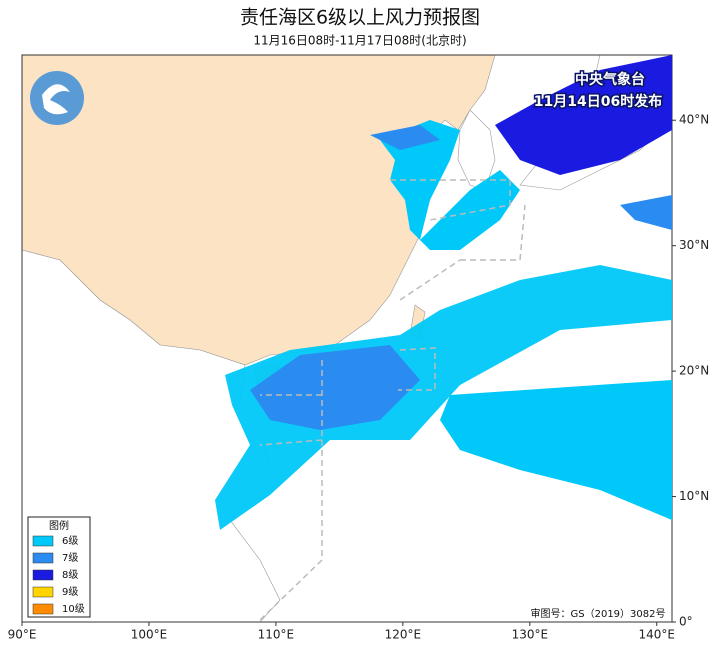 The width and height of the screenshot is (720, 649). Describe the element at coordinates (403, 635) in the screenshot. I see `x-tick-label: 120°E` at that location.